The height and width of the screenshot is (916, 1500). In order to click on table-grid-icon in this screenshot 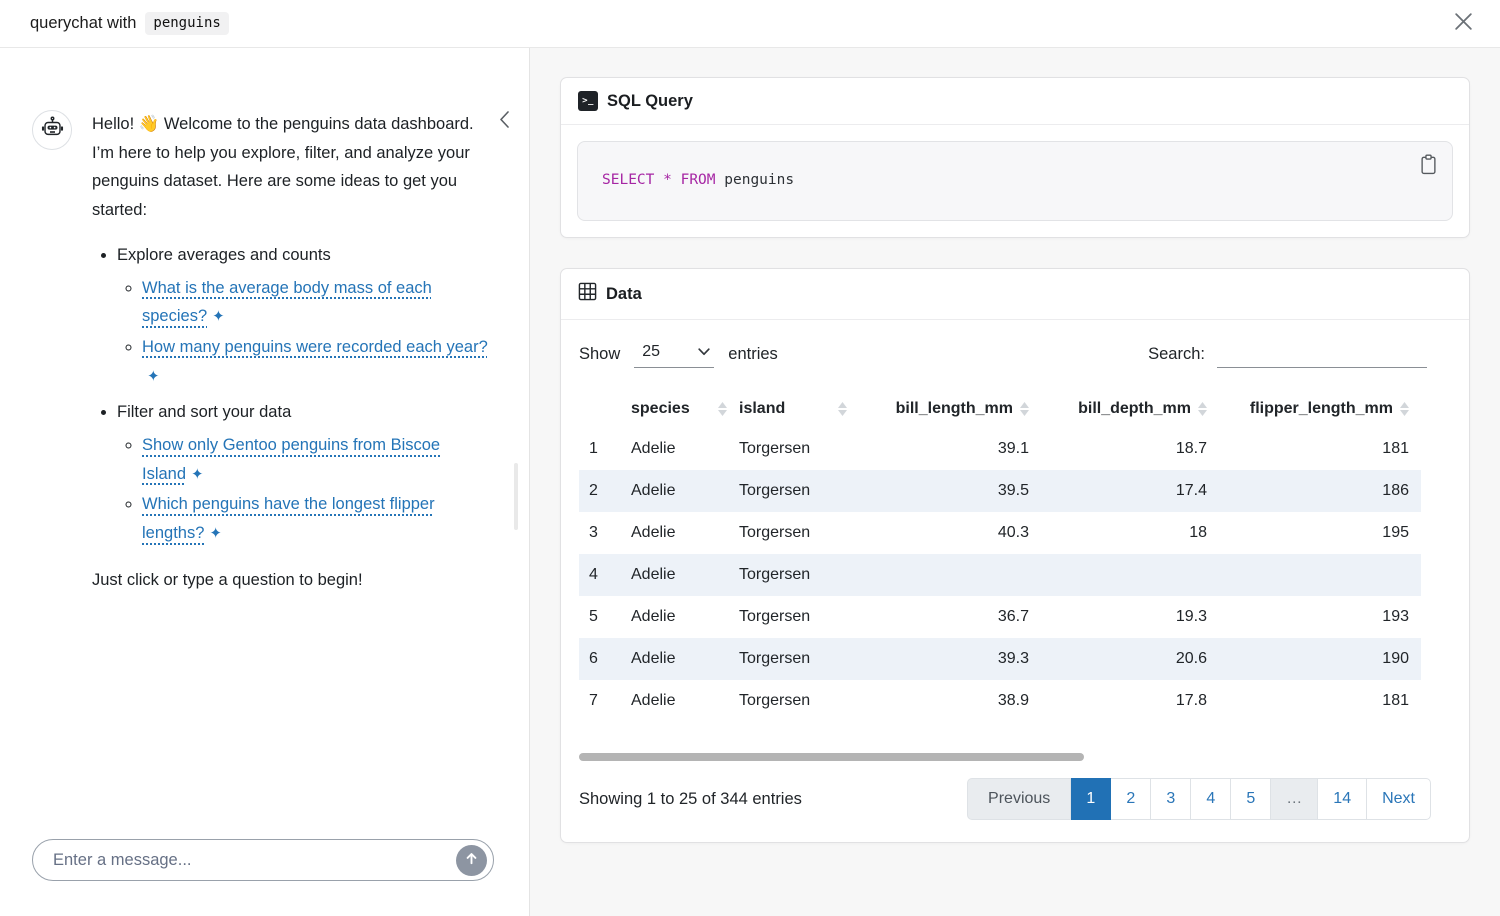, I will do `click(587, 294)`.